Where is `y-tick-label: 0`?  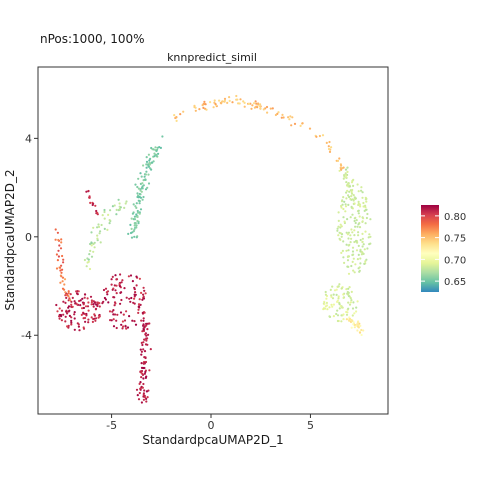 y-tick-label: 0 is located at coordinates (28, 237).